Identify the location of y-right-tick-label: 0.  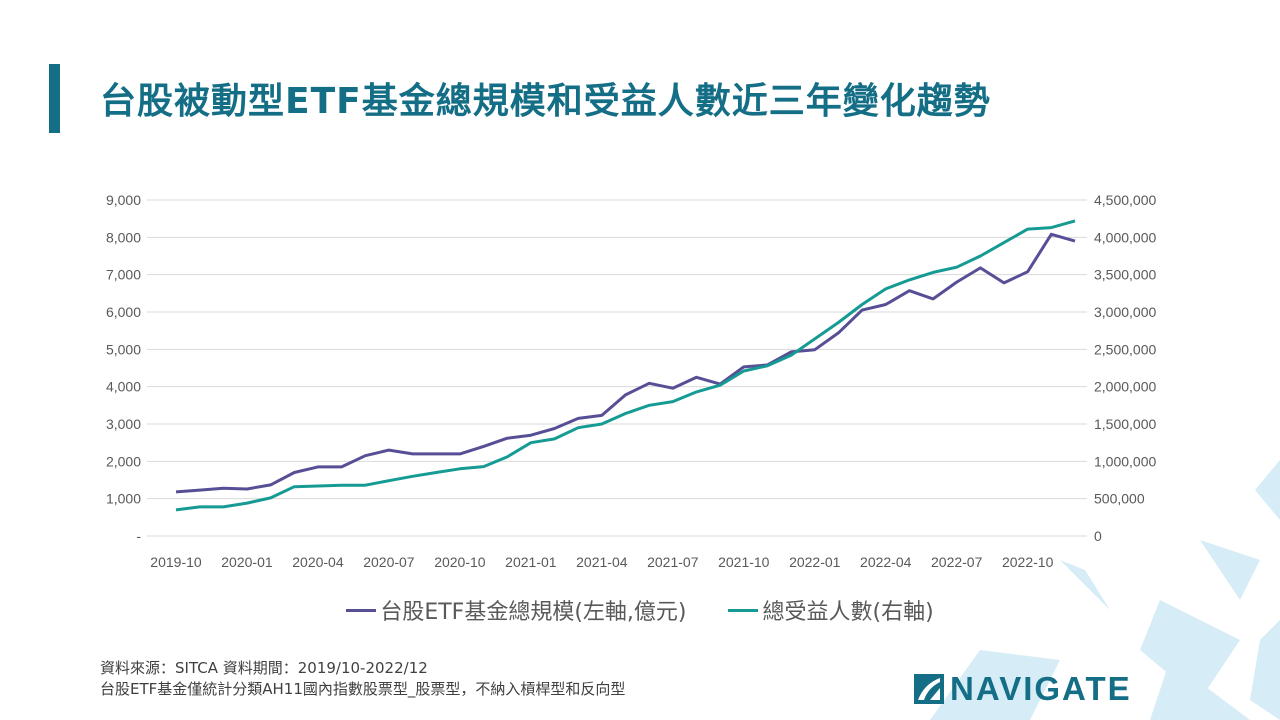
(1098, 536).